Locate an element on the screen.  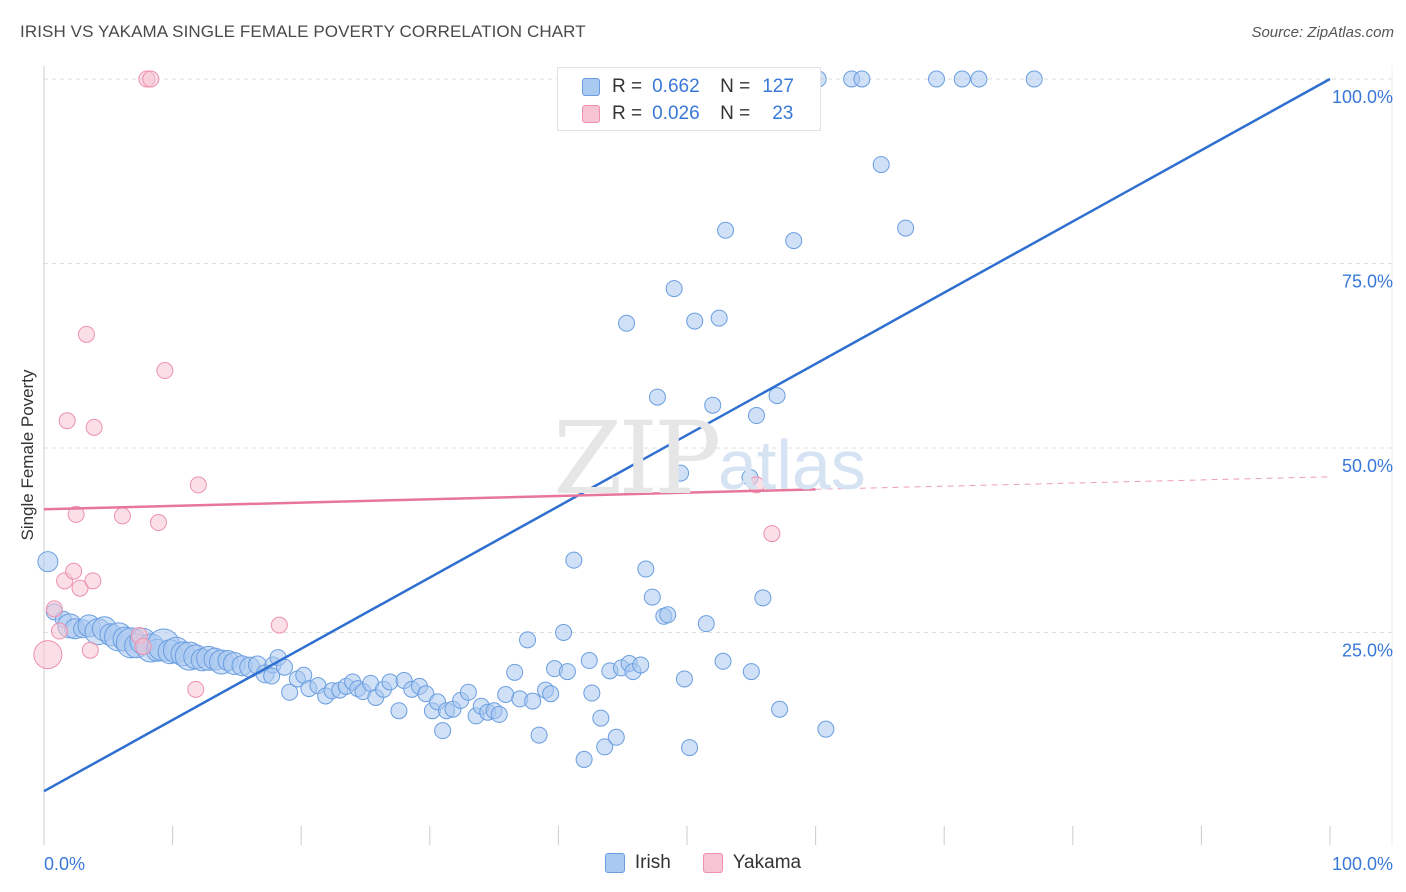
yakama-n-value: 23 is located at coordinates (783, 113).